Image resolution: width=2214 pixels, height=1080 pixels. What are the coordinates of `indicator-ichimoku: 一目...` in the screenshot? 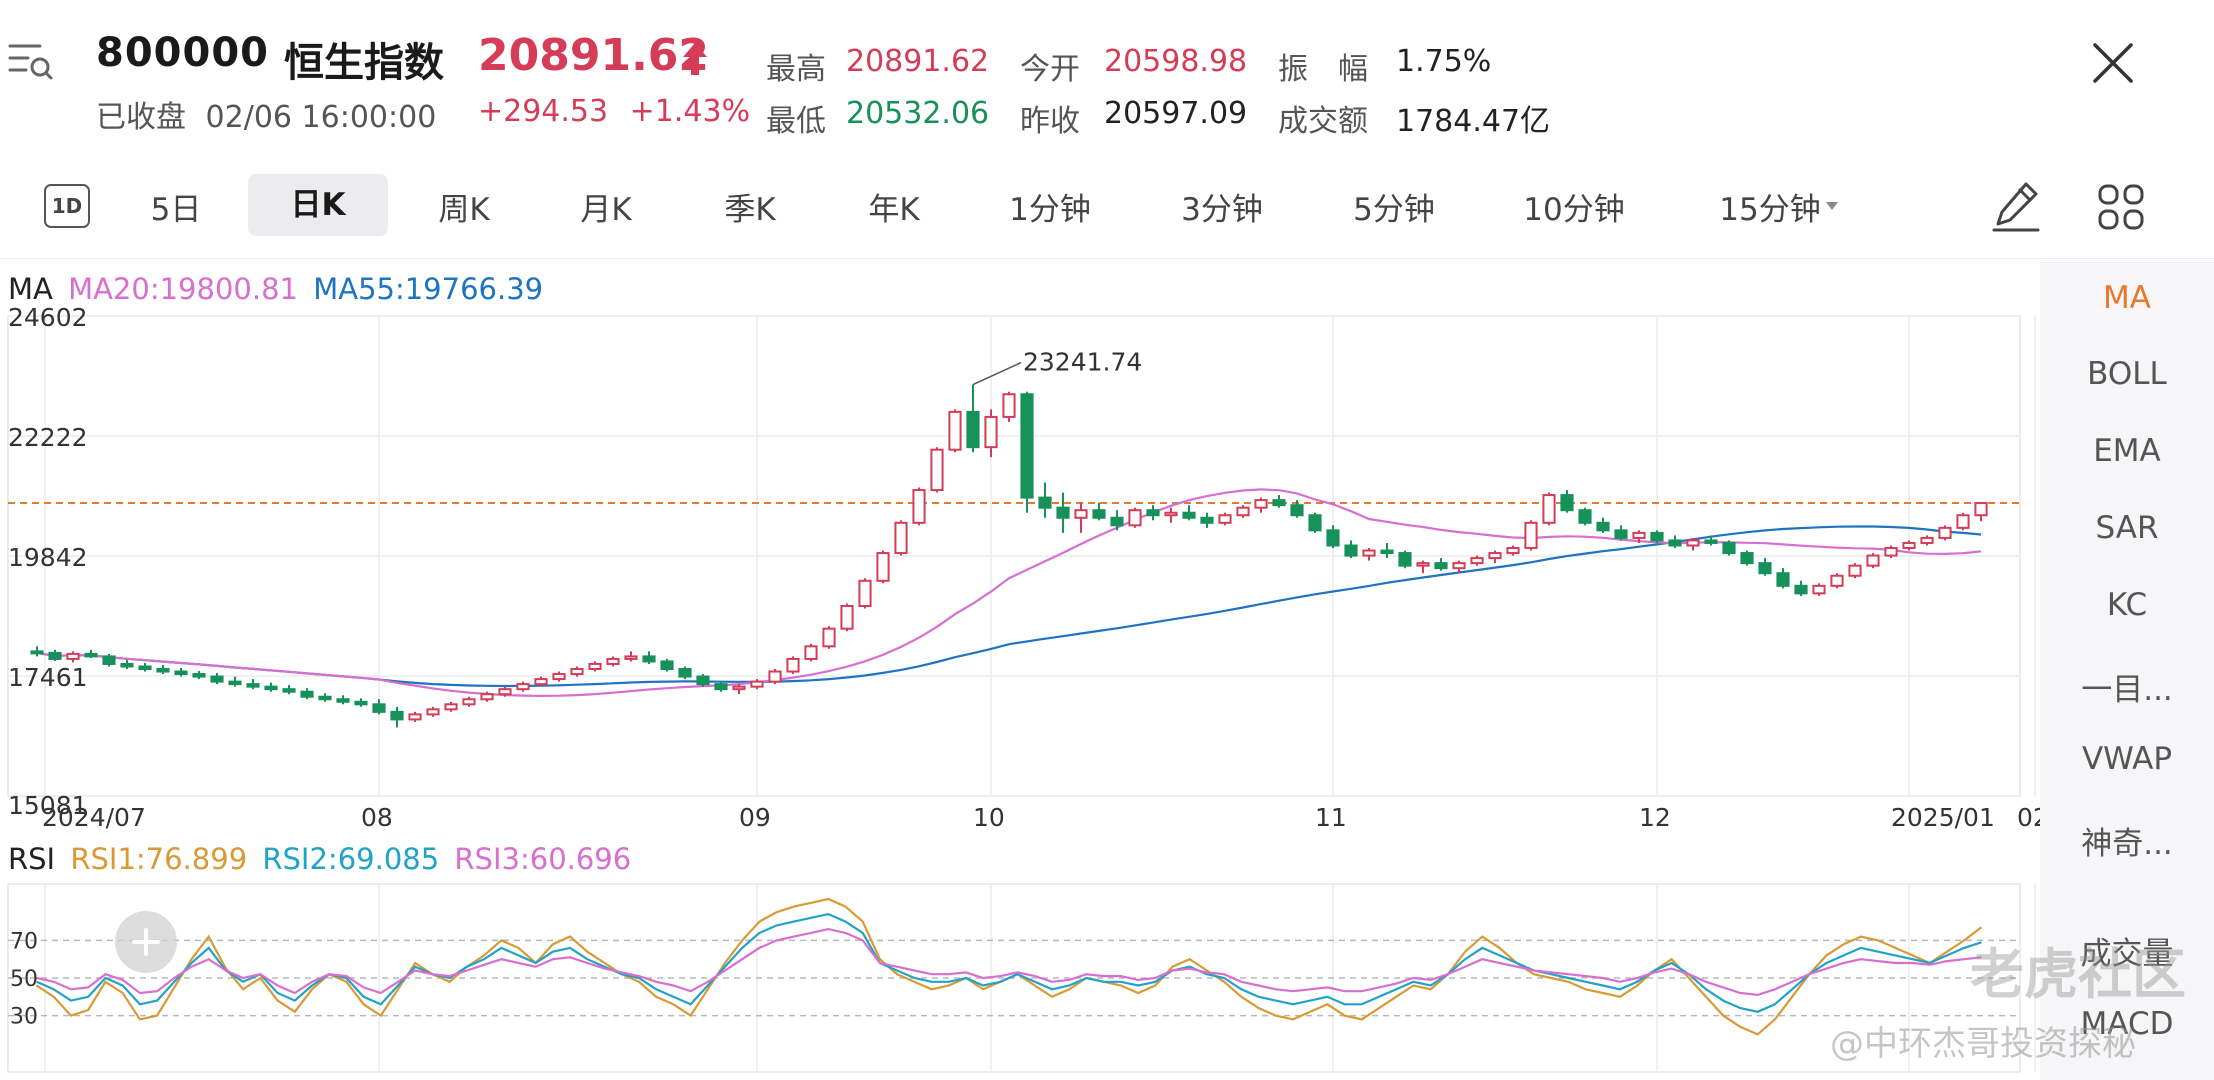 It's located at (2127, 690).